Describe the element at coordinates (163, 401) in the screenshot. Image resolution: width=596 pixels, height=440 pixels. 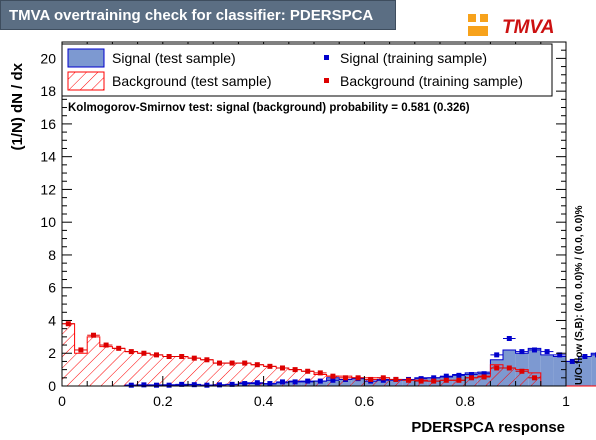
I see `x-tick-label: 0.2` at that location.